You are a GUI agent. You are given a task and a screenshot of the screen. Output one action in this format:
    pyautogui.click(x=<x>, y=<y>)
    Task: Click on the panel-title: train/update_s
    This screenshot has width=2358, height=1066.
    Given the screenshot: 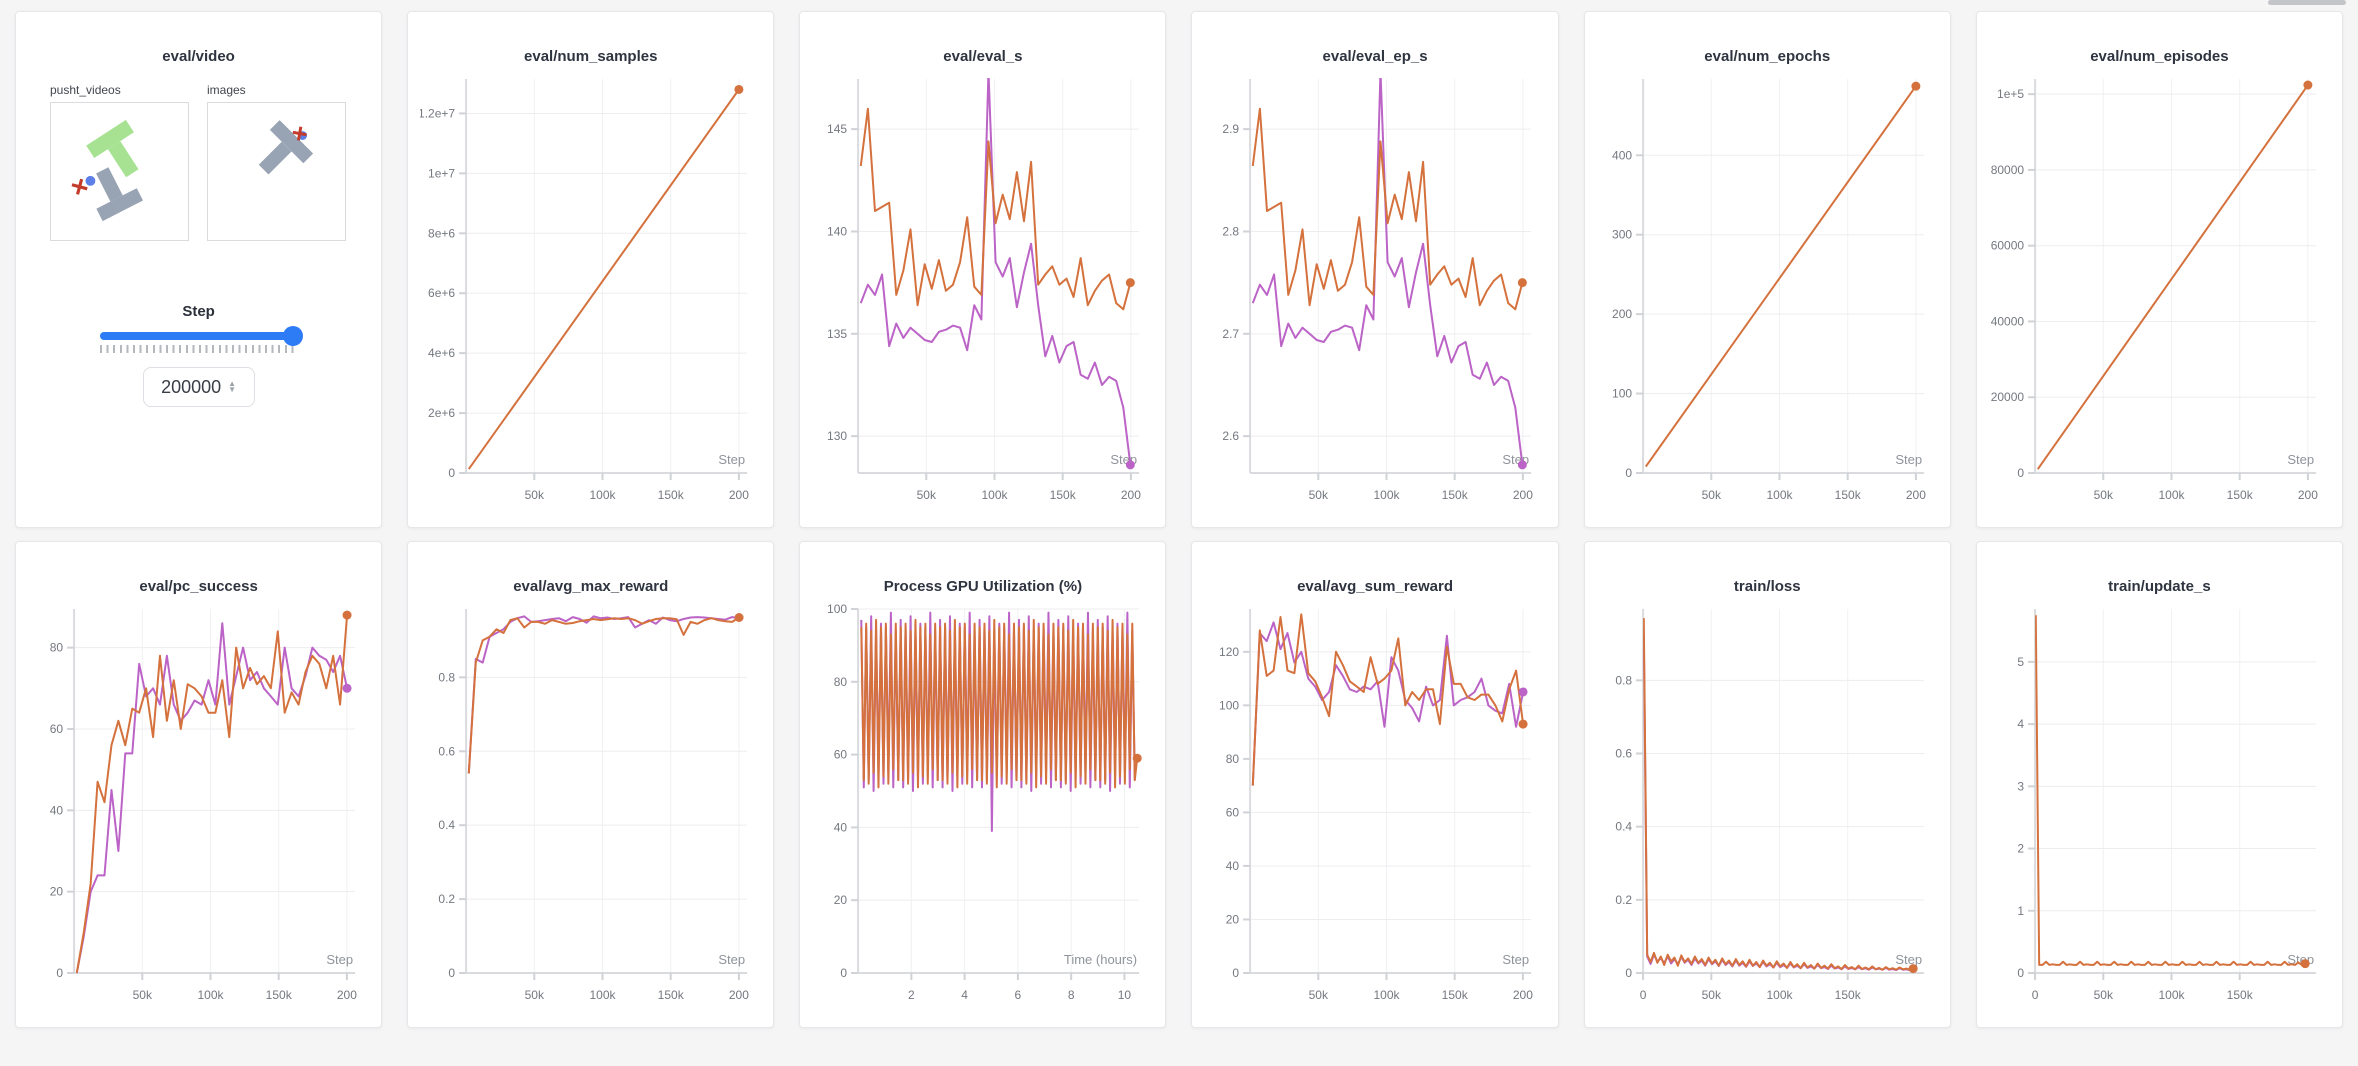 What is the action you would take?
    pyautogui.click(x=2159, y=586)
    